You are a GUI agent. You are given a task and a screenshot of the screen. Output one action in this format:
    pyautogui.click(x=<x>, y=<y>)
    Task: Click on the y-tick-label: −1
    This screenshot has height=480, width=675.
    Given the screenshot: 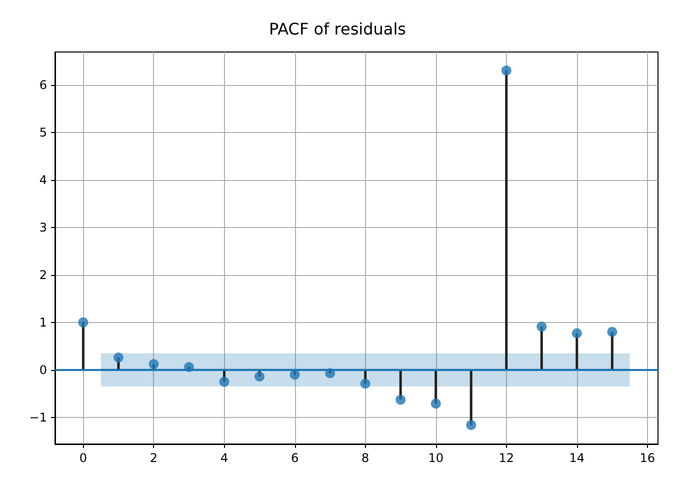 What is the action you would take?
    pyautogui.click(x=38, y=417)
    